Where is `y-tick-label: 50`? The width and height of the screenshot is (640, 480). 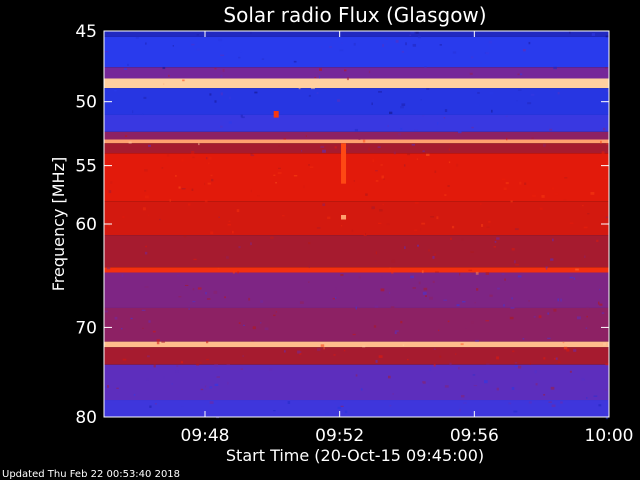
y-tick-label: 50 is located at coordinates (86, 103).